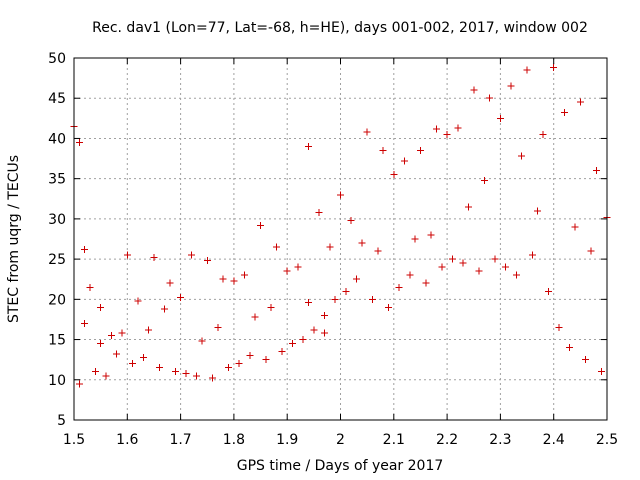  I want to click on y-tick-label: 50, so click(57, 59).